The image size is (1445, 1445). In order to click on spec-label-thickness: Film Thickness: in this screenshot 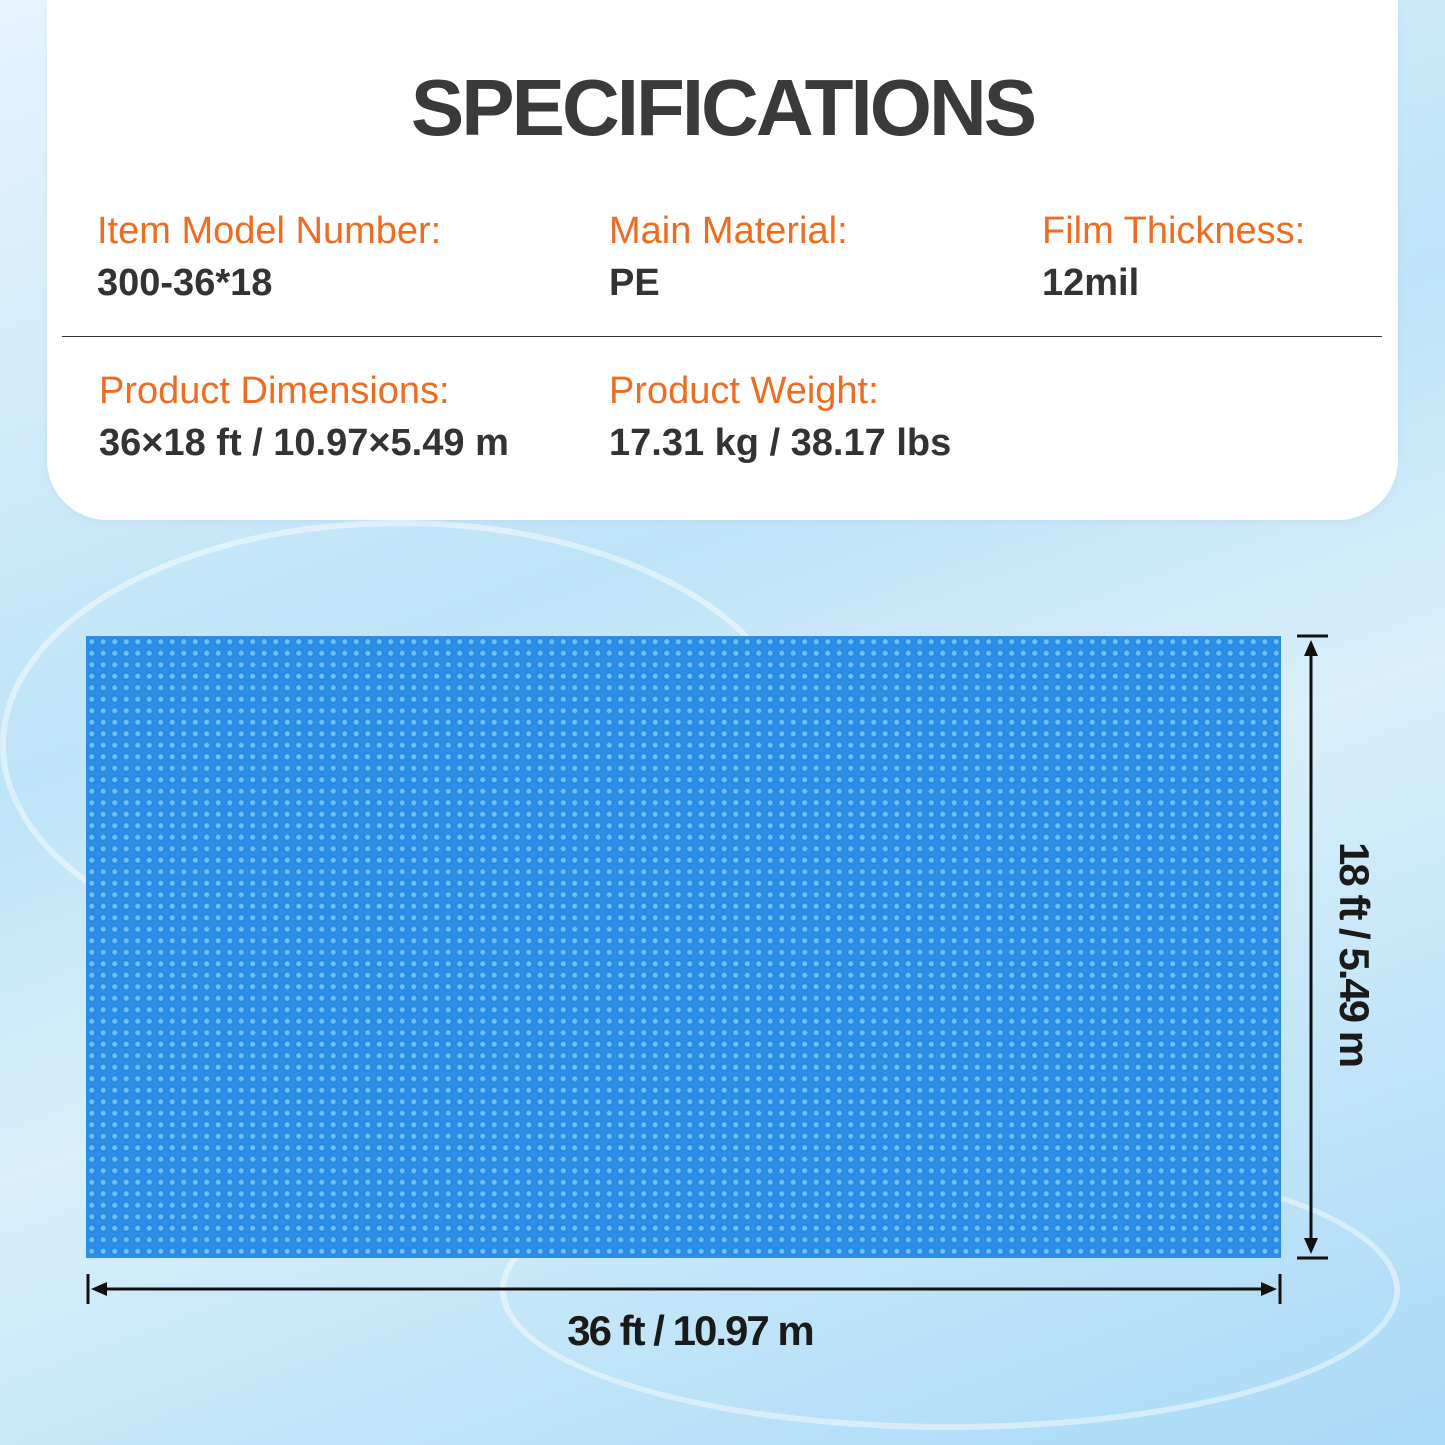, I will do `click(1174, 231)`.